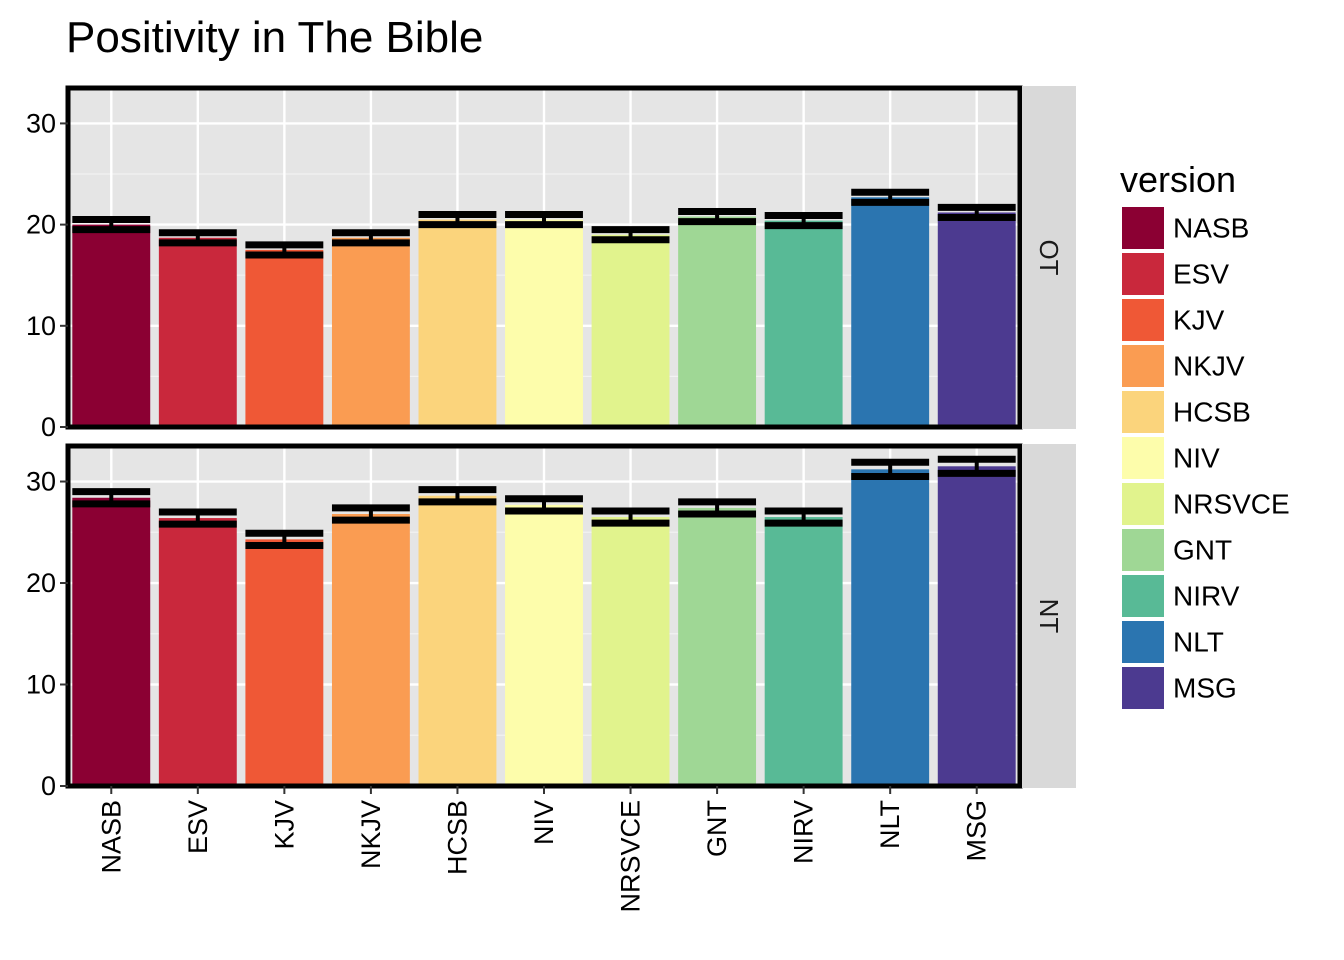 This screenshot has height=960, width=1344. What do you see at coordinates (111, 325) in the screenshot?
I see `bar-ot-nasb` at bounding box center [111, 325].